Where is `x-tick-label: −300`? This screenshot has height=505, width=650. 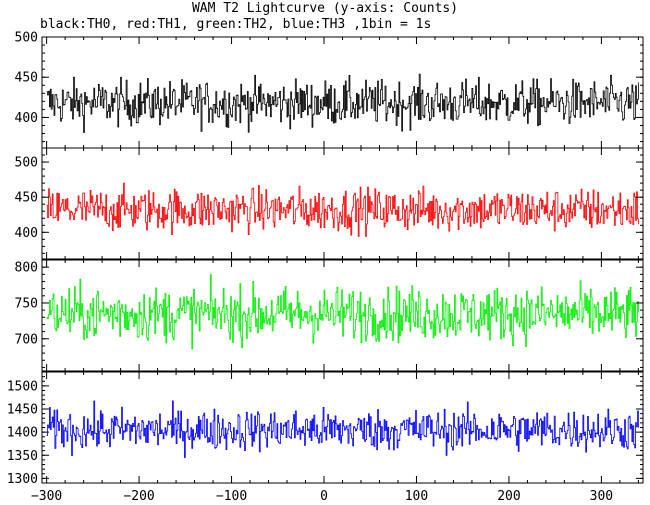
x-tick-label: −300 is located at coordinates (46, 496).